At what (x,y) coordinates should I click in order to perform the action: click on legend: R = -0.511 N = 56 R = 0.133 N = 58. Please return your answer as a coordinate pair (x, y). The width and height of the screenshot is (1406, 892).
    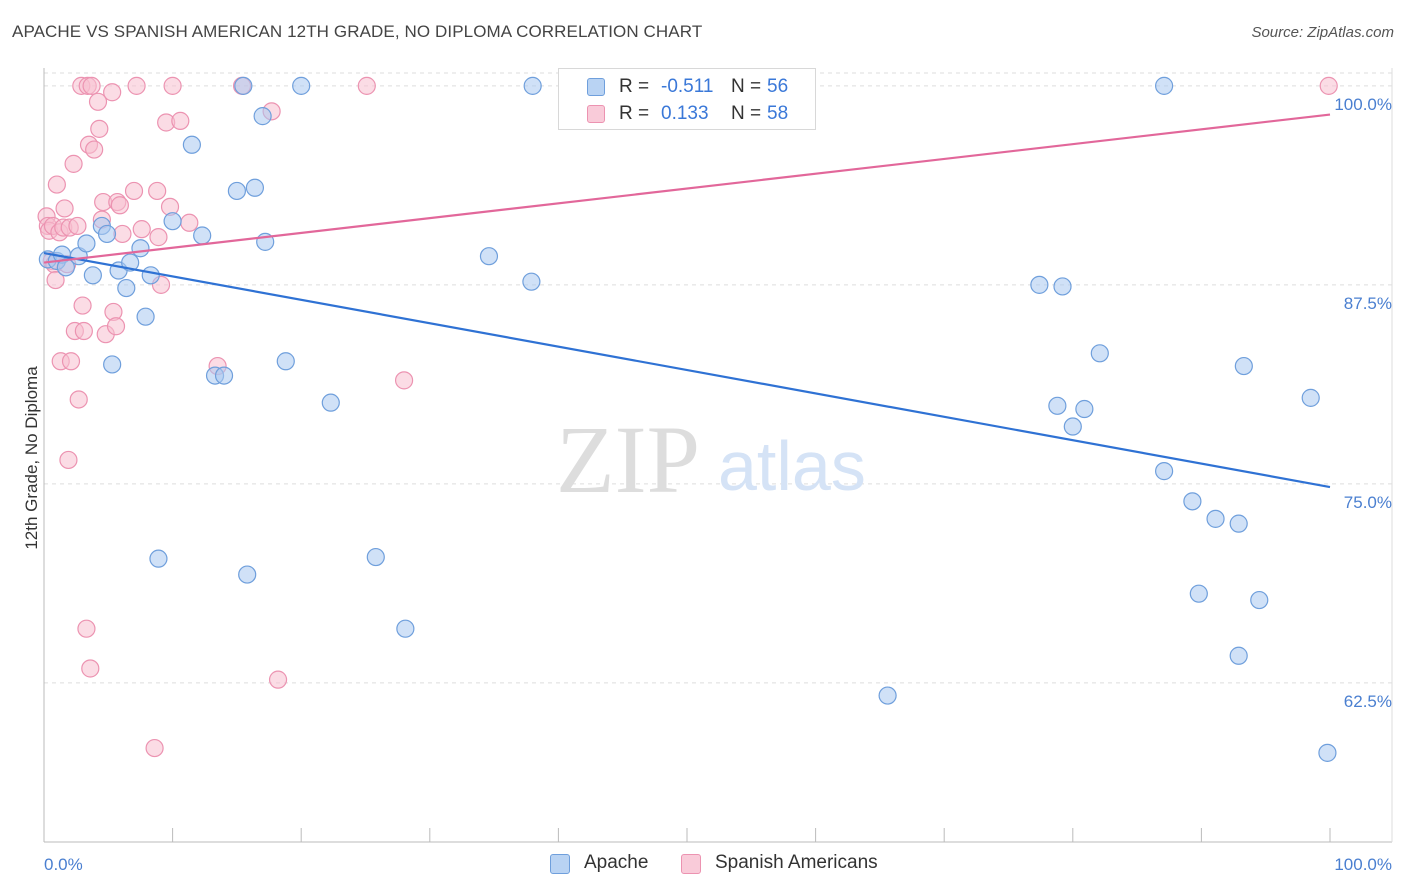
    Looking at the image, I should click on (687, 99).